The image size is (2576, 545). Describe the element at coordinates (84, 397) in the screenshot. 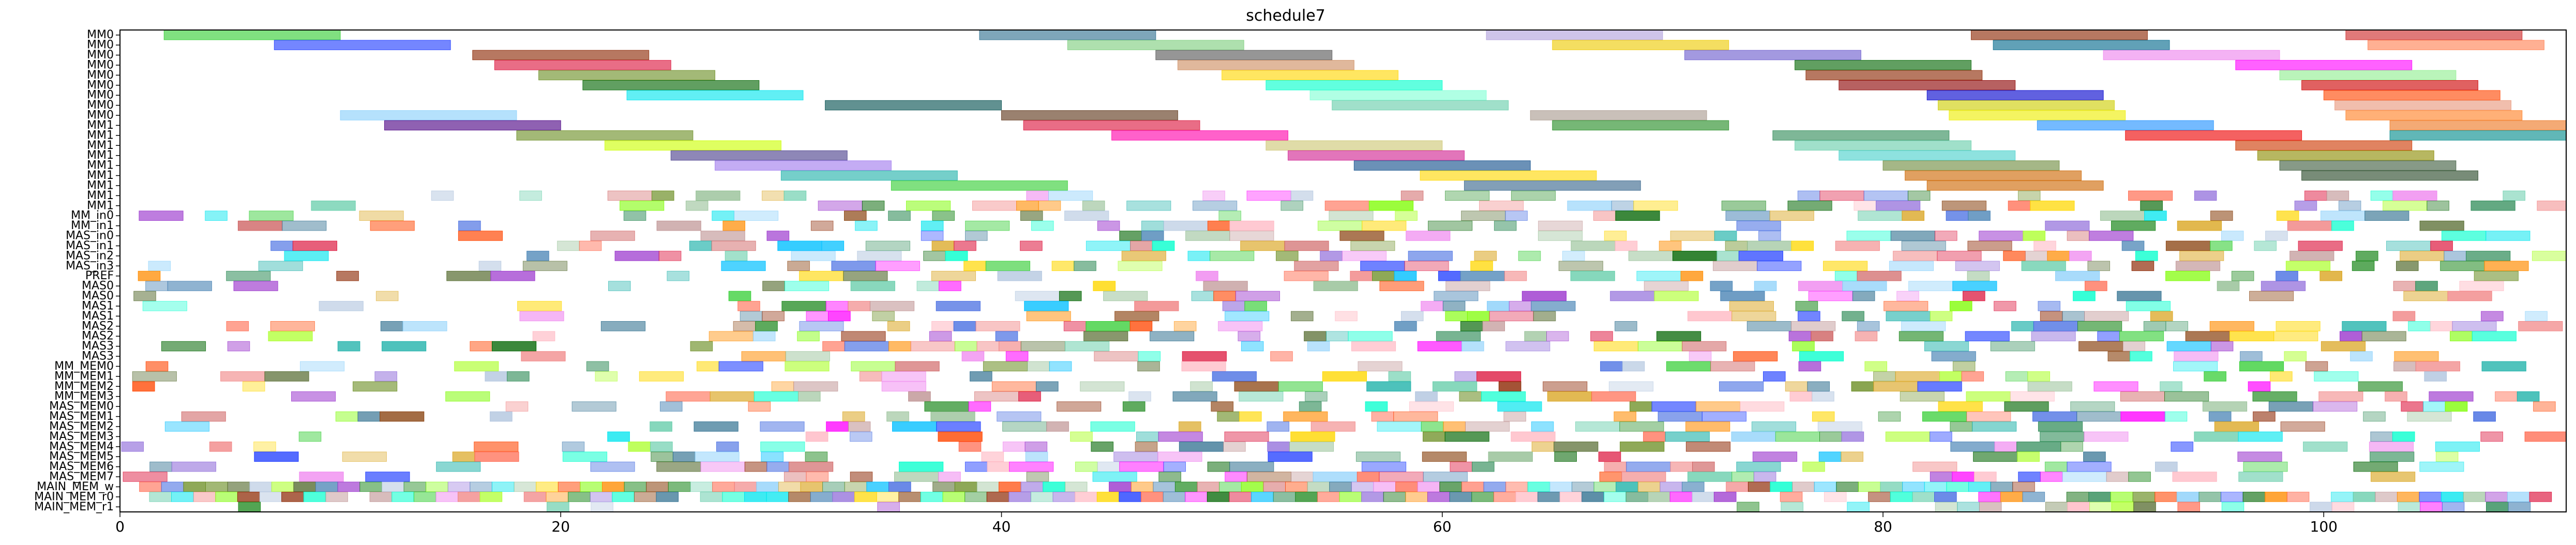

I see `y-tick-label: MM_MEM3` at that location.